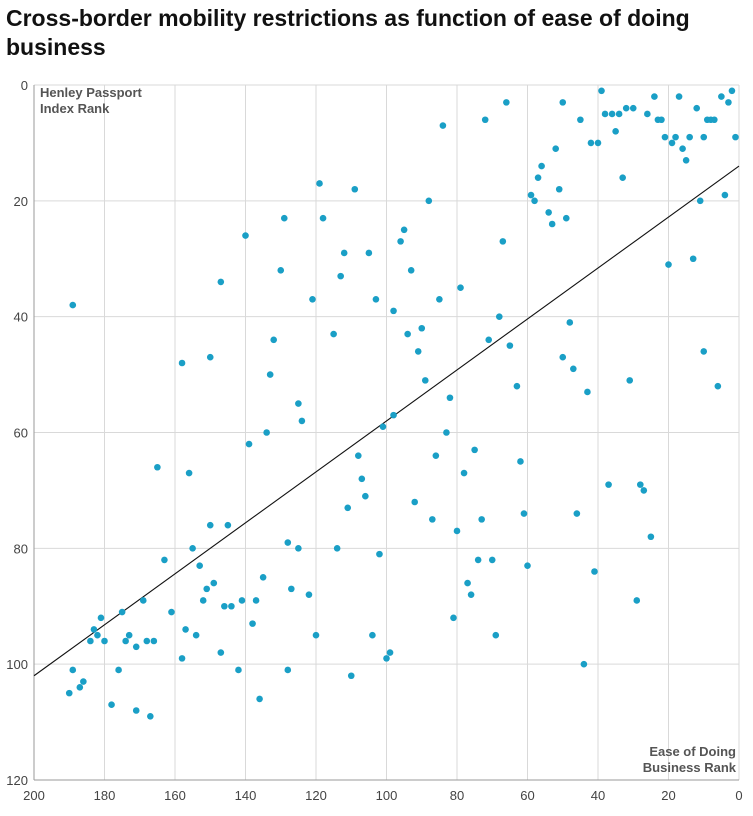 The image size is (753, 816). I want to click on y-tick-labels: 0 20 40 60 80 100 120, so click(17, 433).